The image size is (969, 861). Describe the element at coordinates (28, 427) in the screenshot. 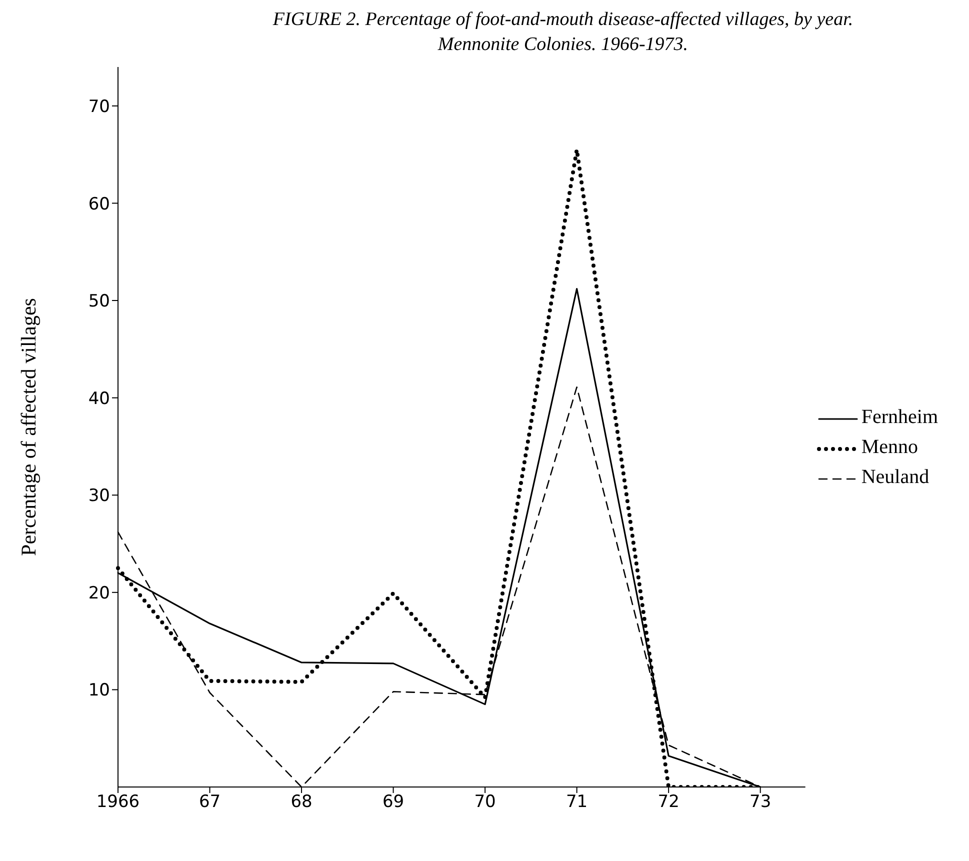

I see `y-axis-title: Percentage of affected villages` at that location.